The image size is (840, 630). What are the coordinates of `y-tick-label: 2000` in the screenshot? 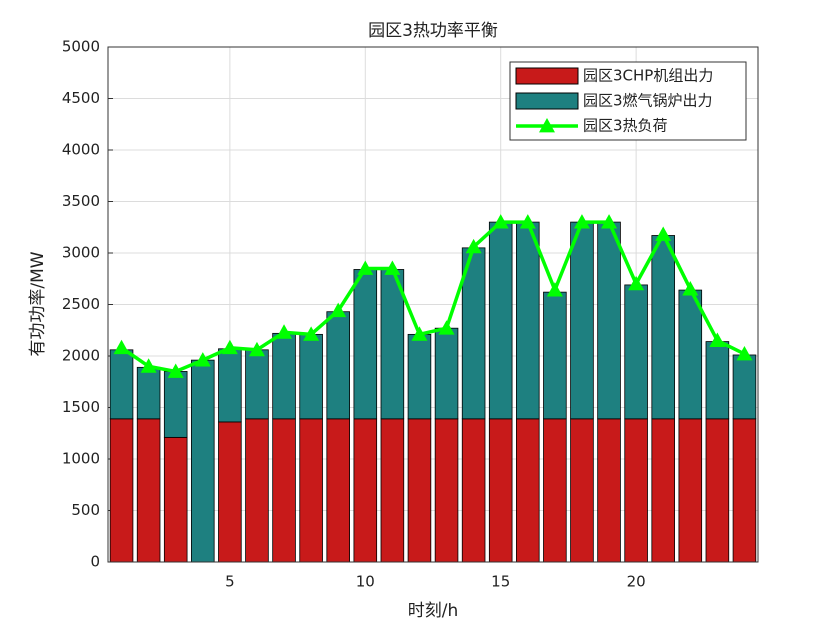 It's located at (81, 356).